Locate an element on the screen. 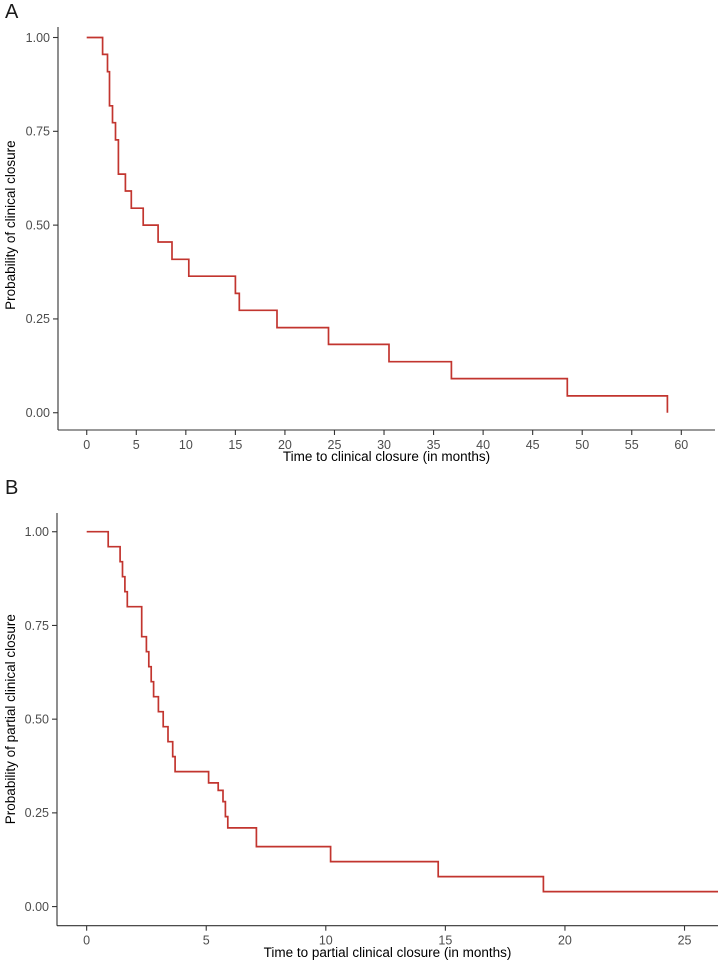  x-tick-label: 30 is located at coordinates (384, 445).